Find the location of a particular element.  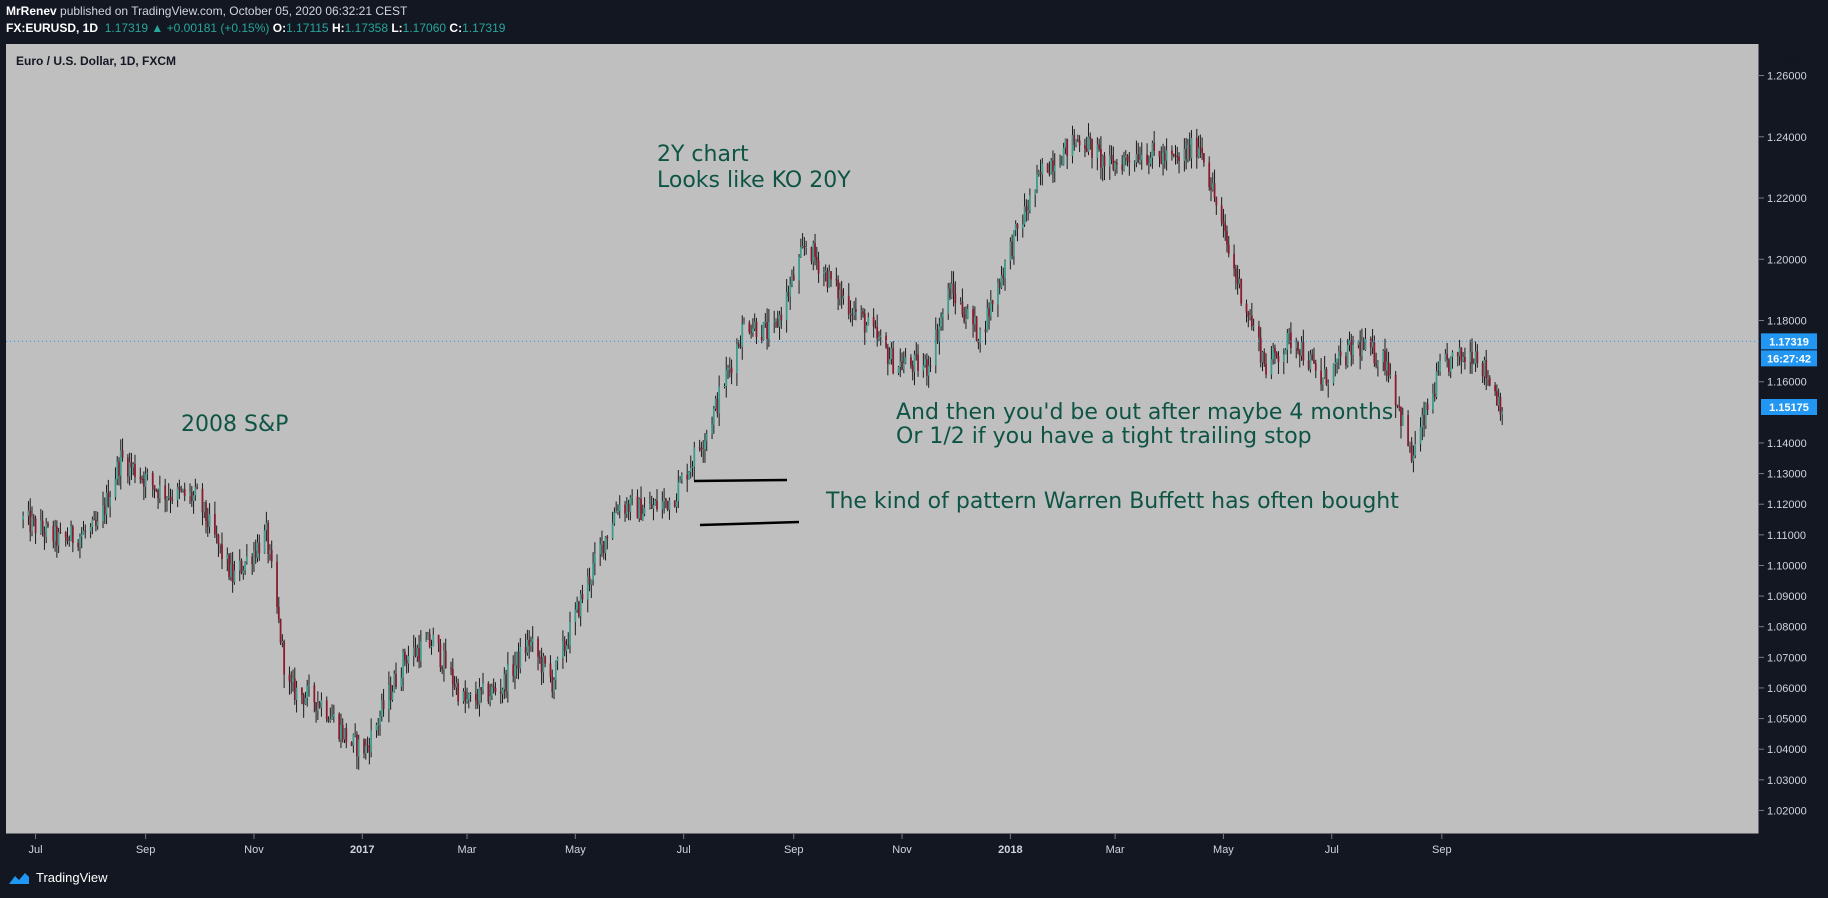

x-tick-label: Jul is located at coordinates (36, 850).